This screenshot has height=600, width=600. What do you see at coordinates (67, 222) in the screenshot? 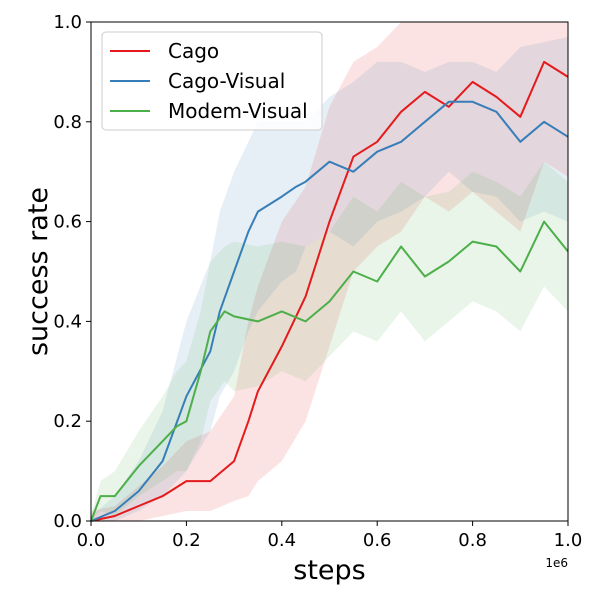
I see `y-tick-label: 0.6` at bounding box center [67, 222].